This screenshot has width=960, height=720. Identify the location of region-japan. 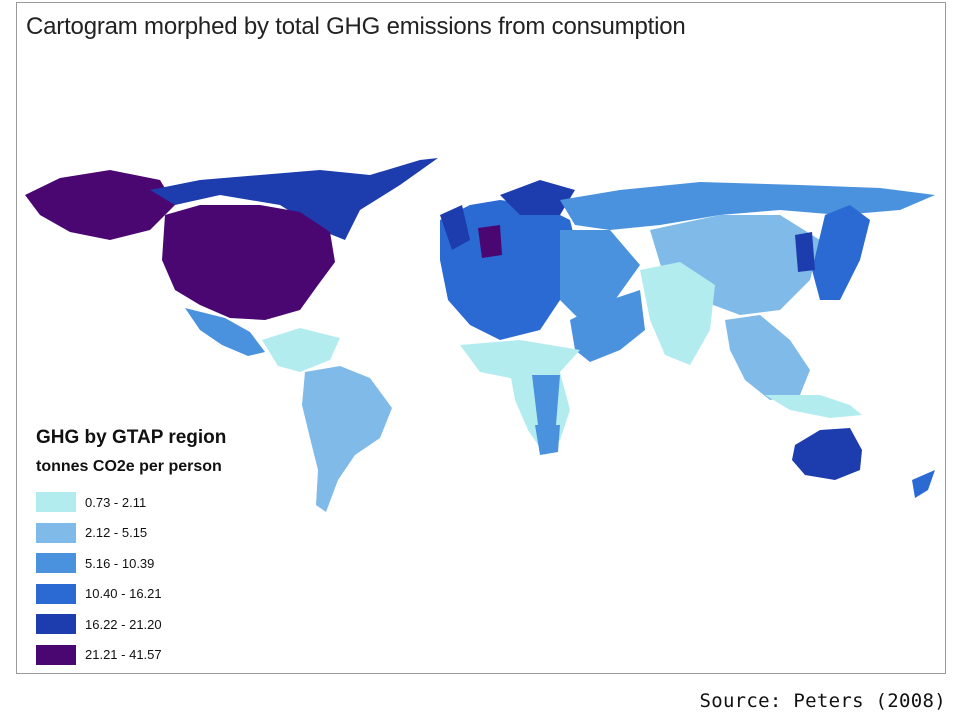
(841, 252).